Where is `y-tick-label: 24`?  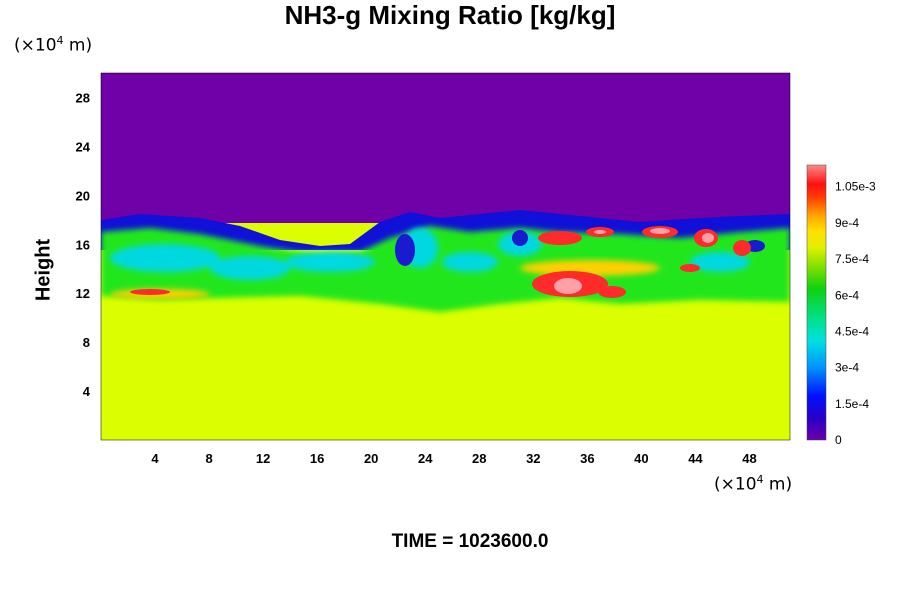
y-tick-label: 24 is located at coordinates (83, 146).